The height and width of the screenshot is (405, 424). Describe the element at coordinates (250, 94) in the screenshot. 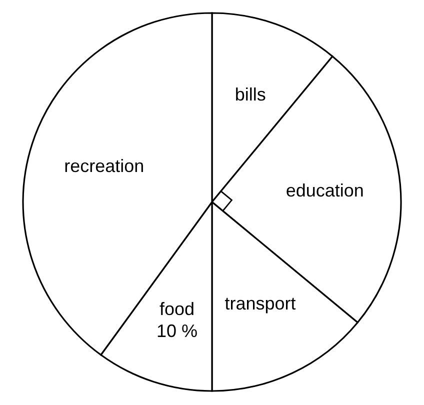

I see `slice-label: bills` at that location.